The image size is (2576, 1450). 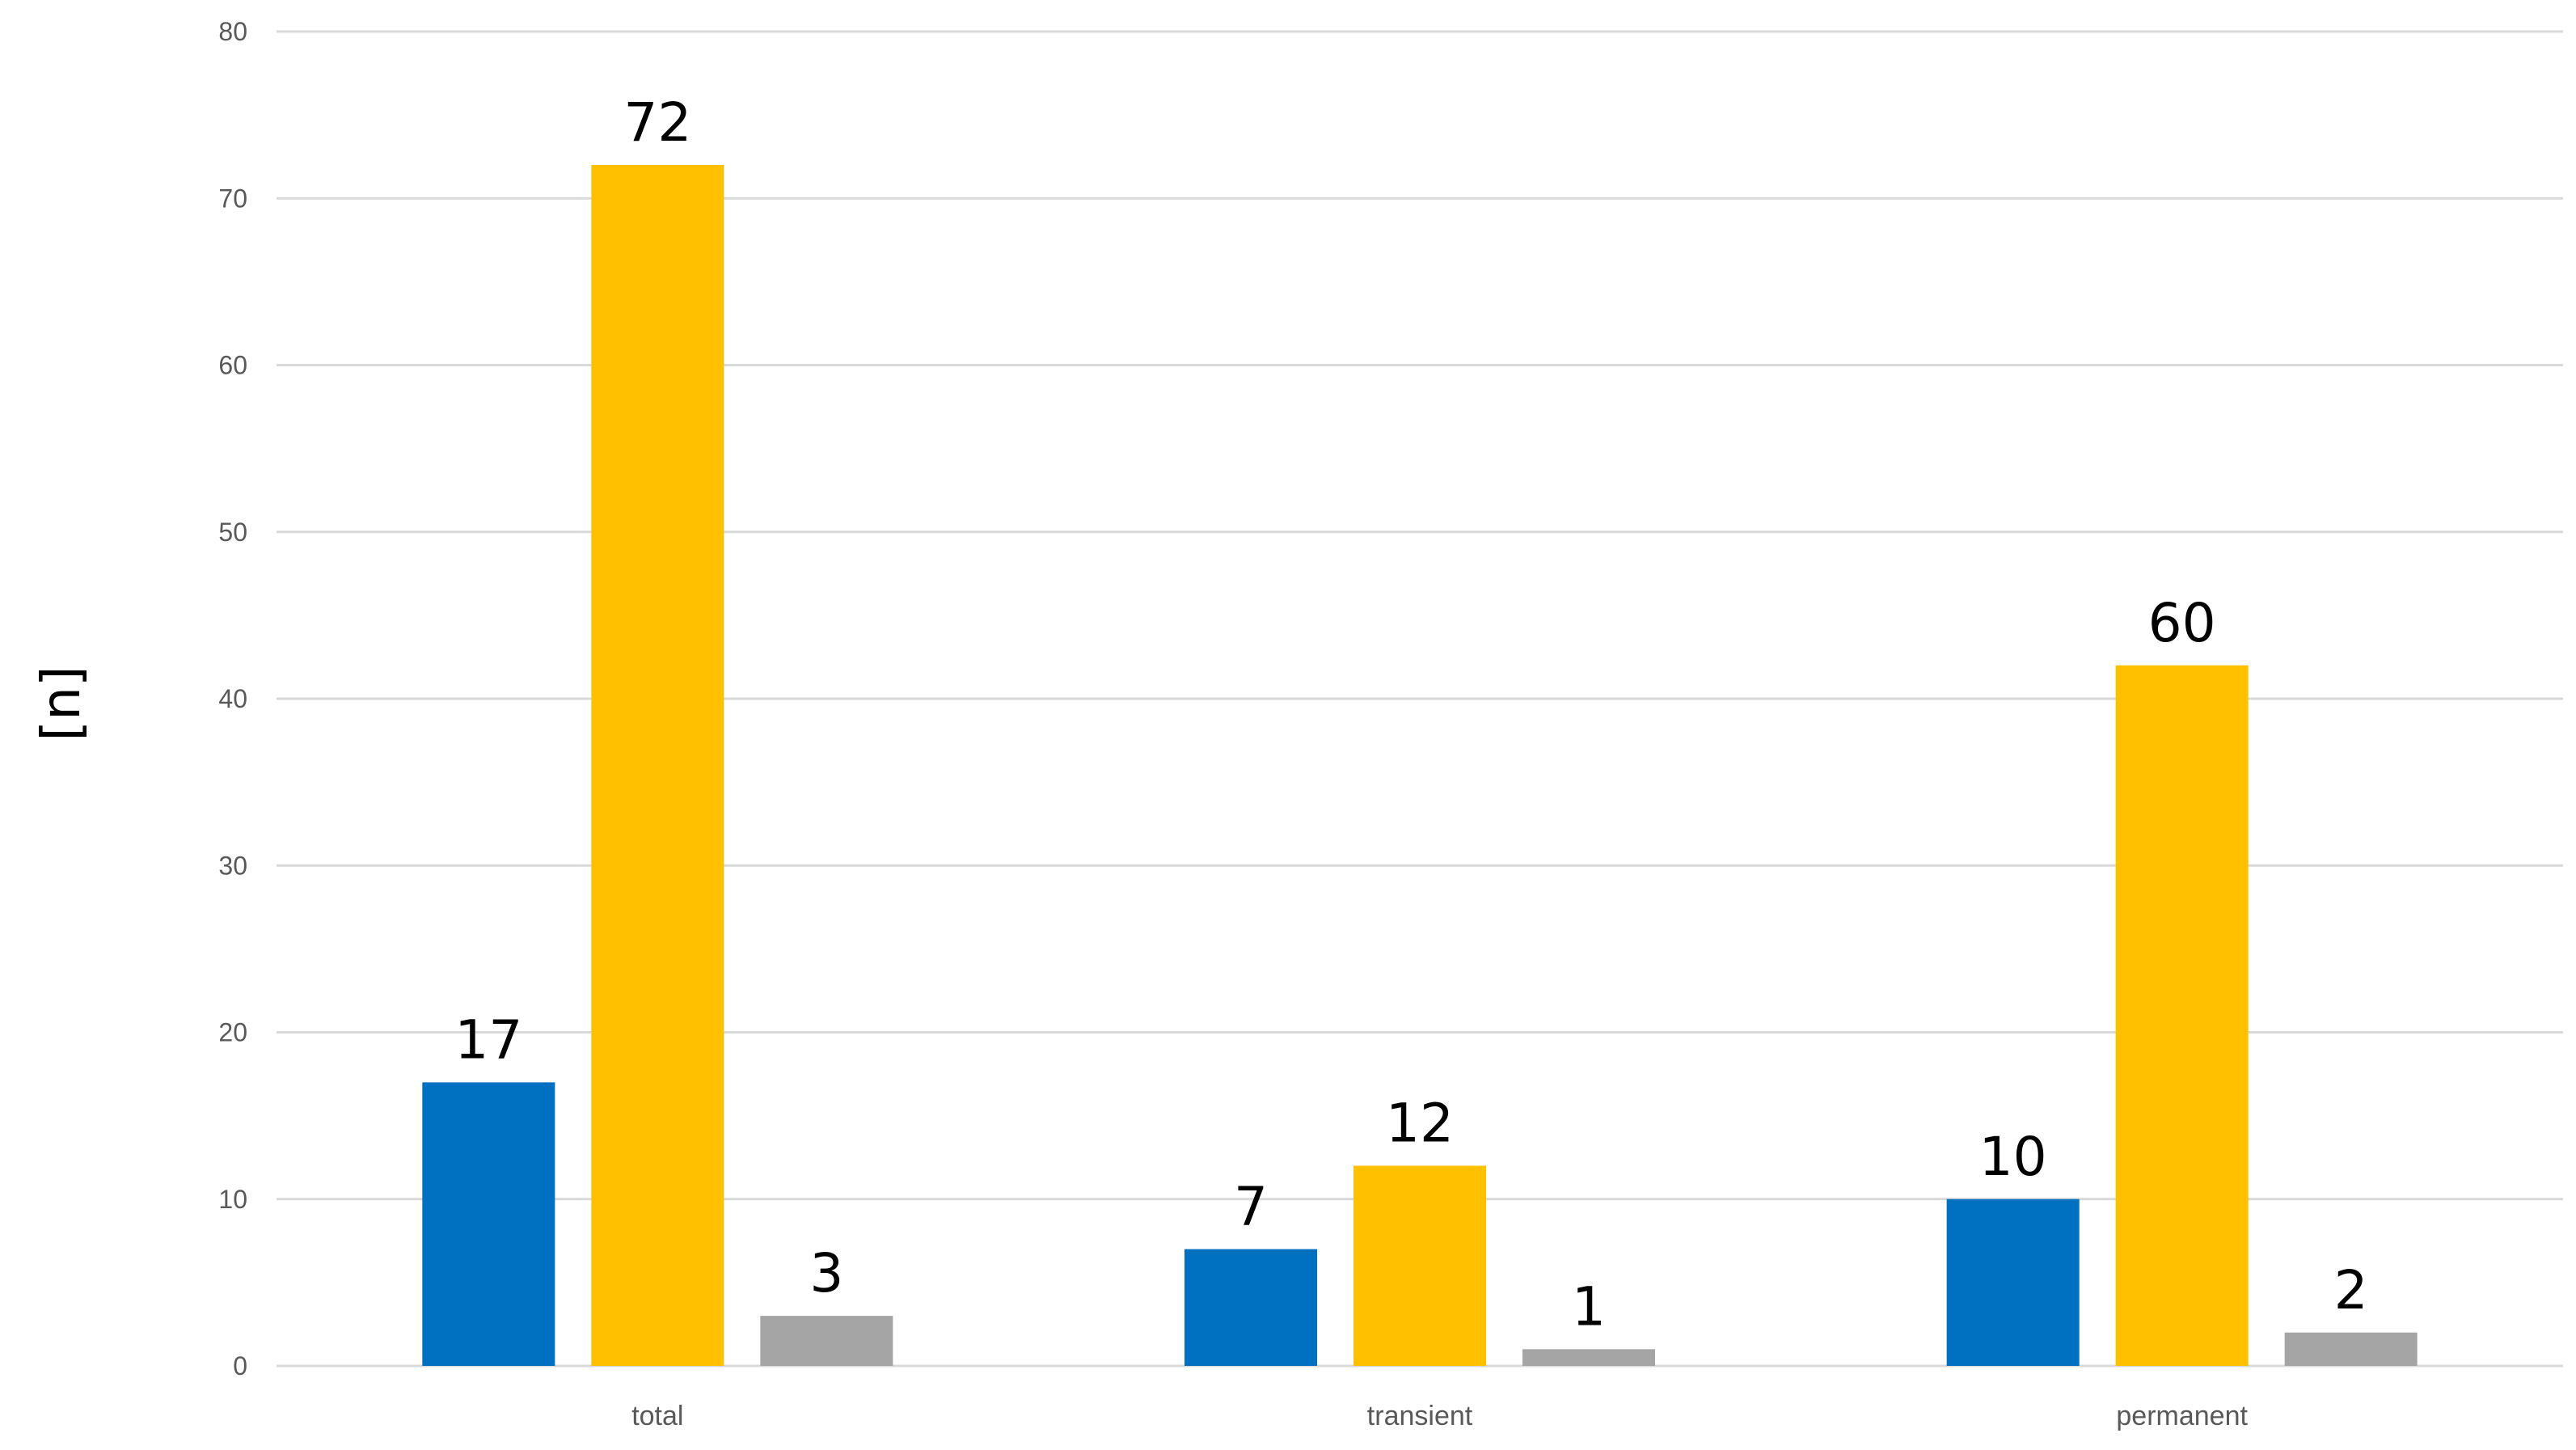 What do you see at coordinates (61, 704) in the screenshot?
I see `y-axis-title: [n]` at bounding box center [61, 704].